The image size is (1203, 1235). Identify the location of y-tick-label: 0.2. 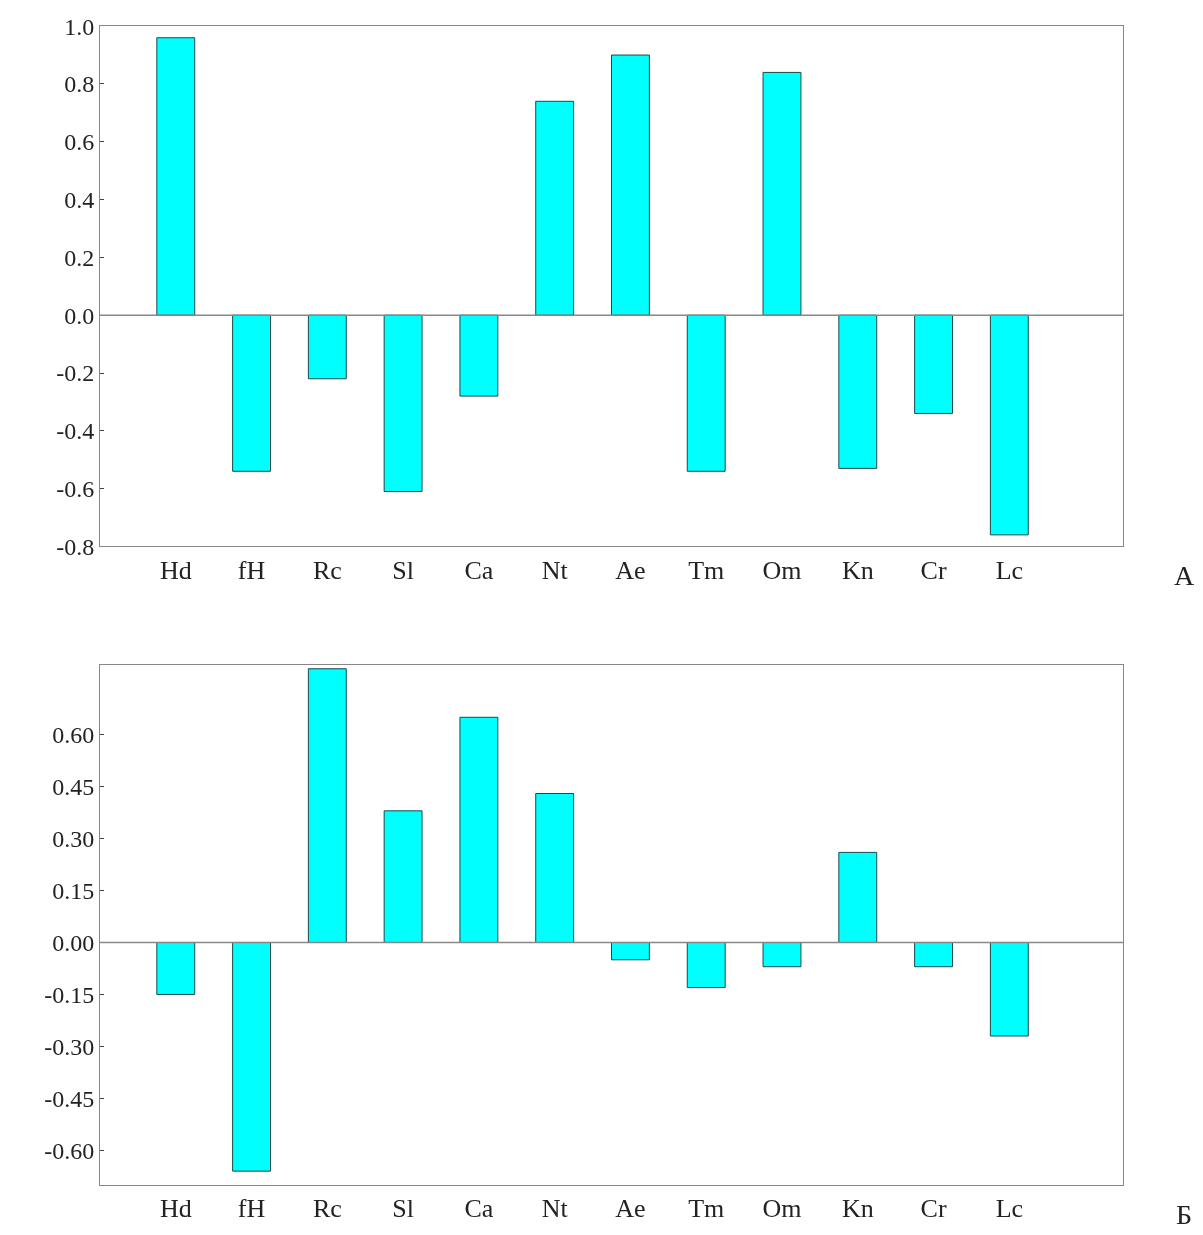
(79, 257).